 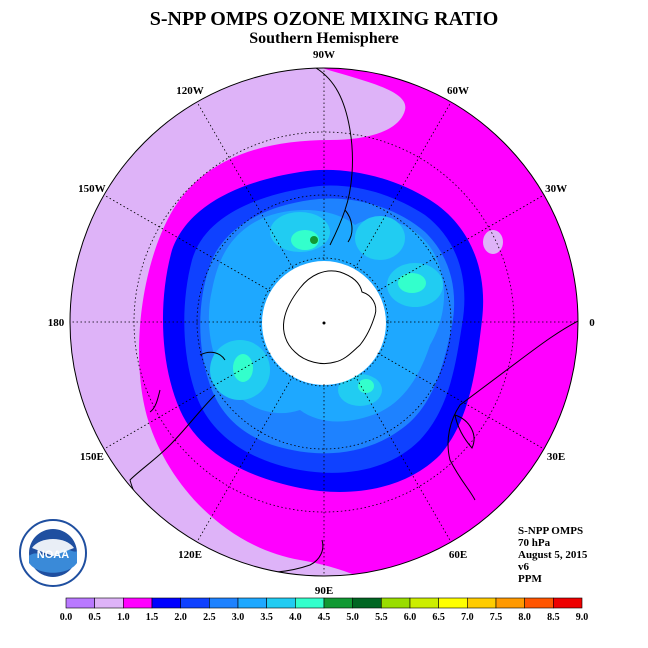 What do you see at coordinates (152, 617) in the screenshot?
I see `colorbar-label: 1.5` at bounding box center [152, 617].